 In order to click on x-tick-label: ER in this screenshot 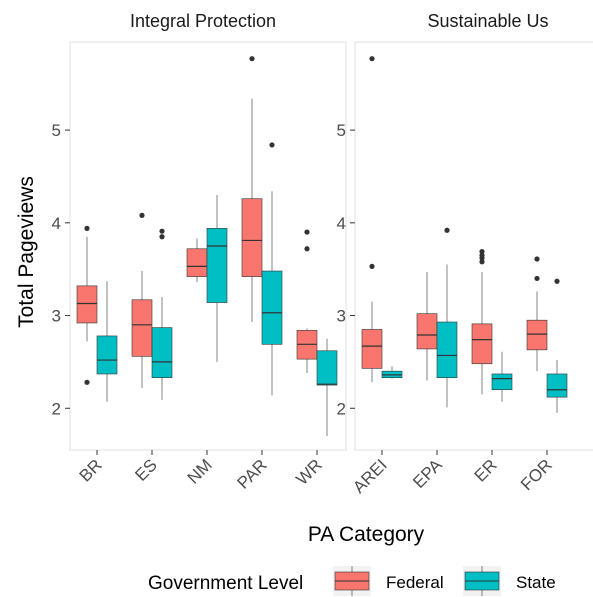, I will do `click(486, 470)`.